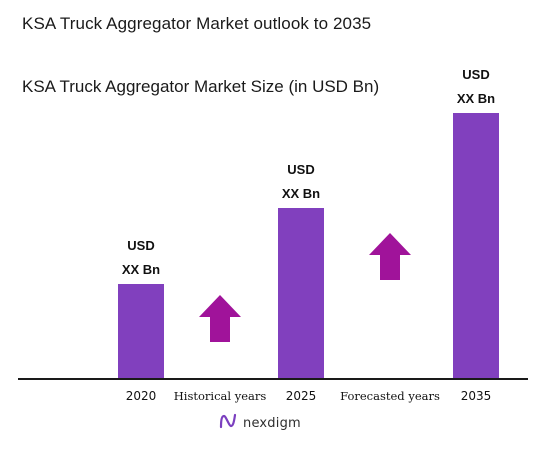  I want to click on data-label-2020-line-1: USD, so click(140, 245).